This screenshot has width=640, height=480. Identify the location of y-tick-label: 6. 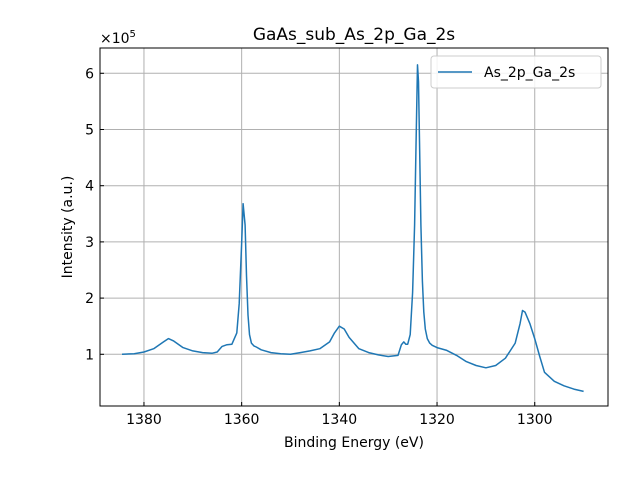
(89, 74).